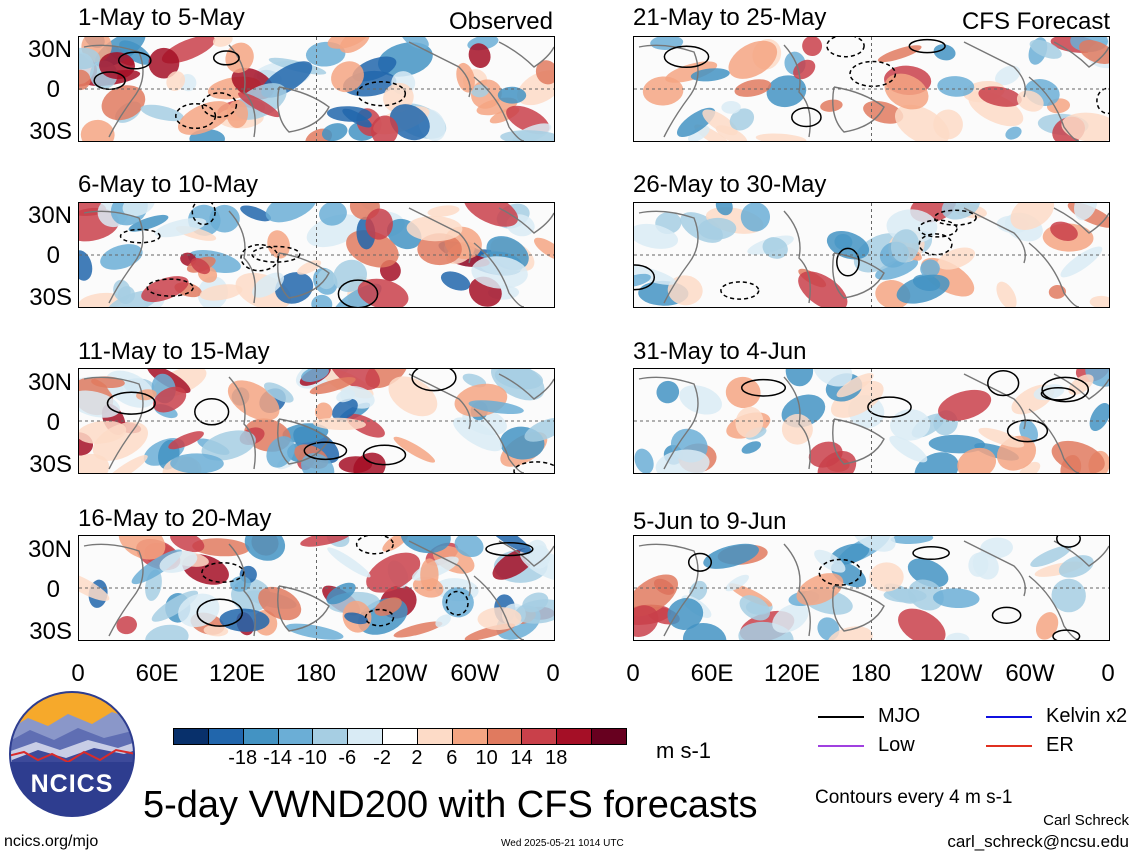 The height and width of the screenshot is (856, 1135). Describe the element at coordinates (1087, 716) in the screenshot. I see `legend-label-kelvin: Kelvin x2` at that location.